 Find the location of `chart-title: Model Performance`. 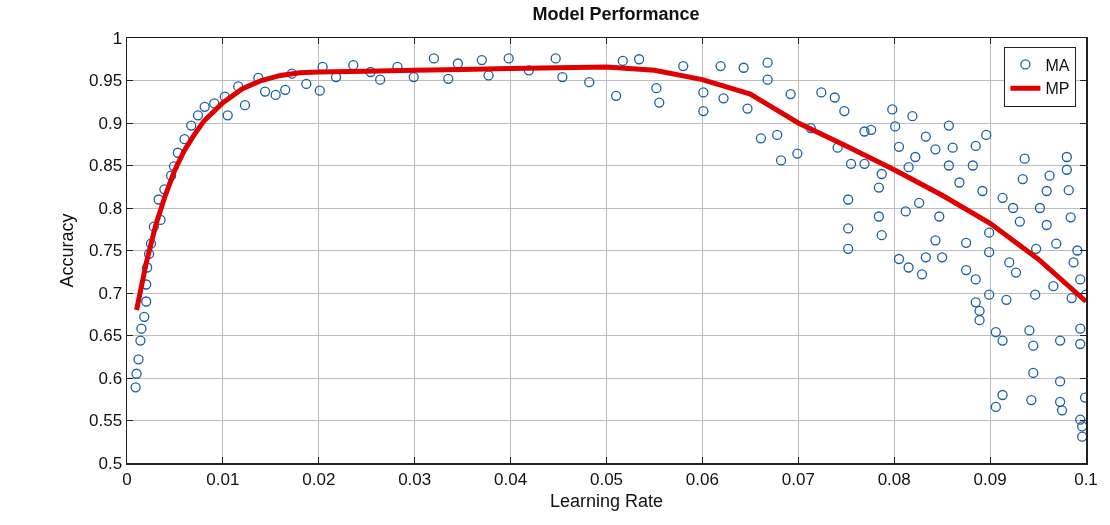

chart-title: Model Performance is located at coordinates (616, 14).